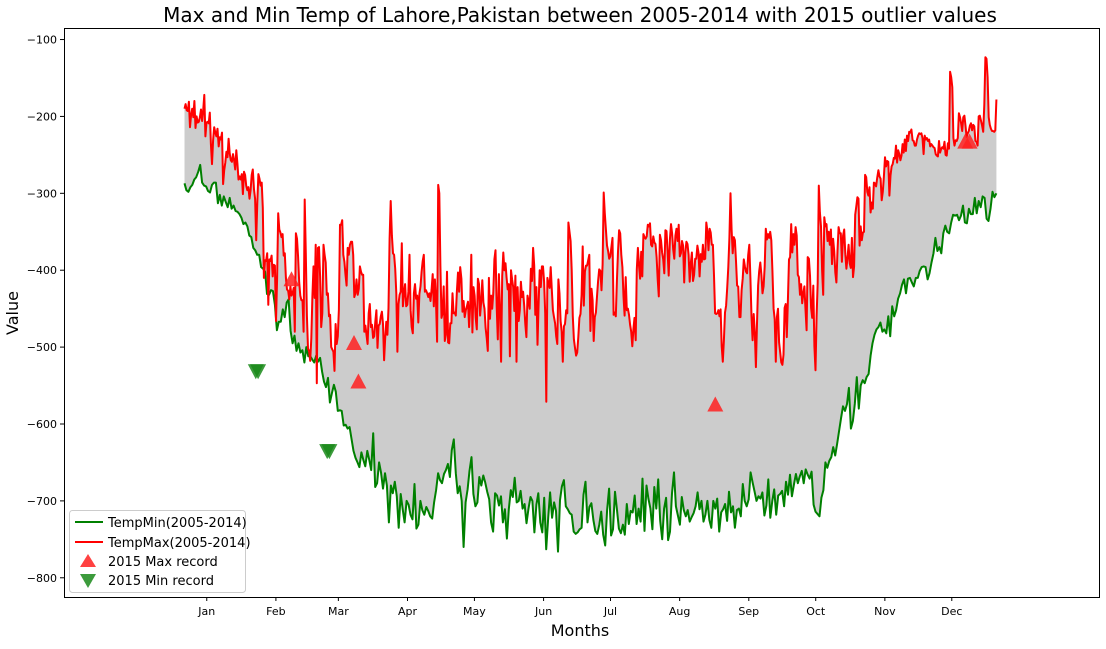  I want to click on x-tick-label: Nov, so click(885, 611).